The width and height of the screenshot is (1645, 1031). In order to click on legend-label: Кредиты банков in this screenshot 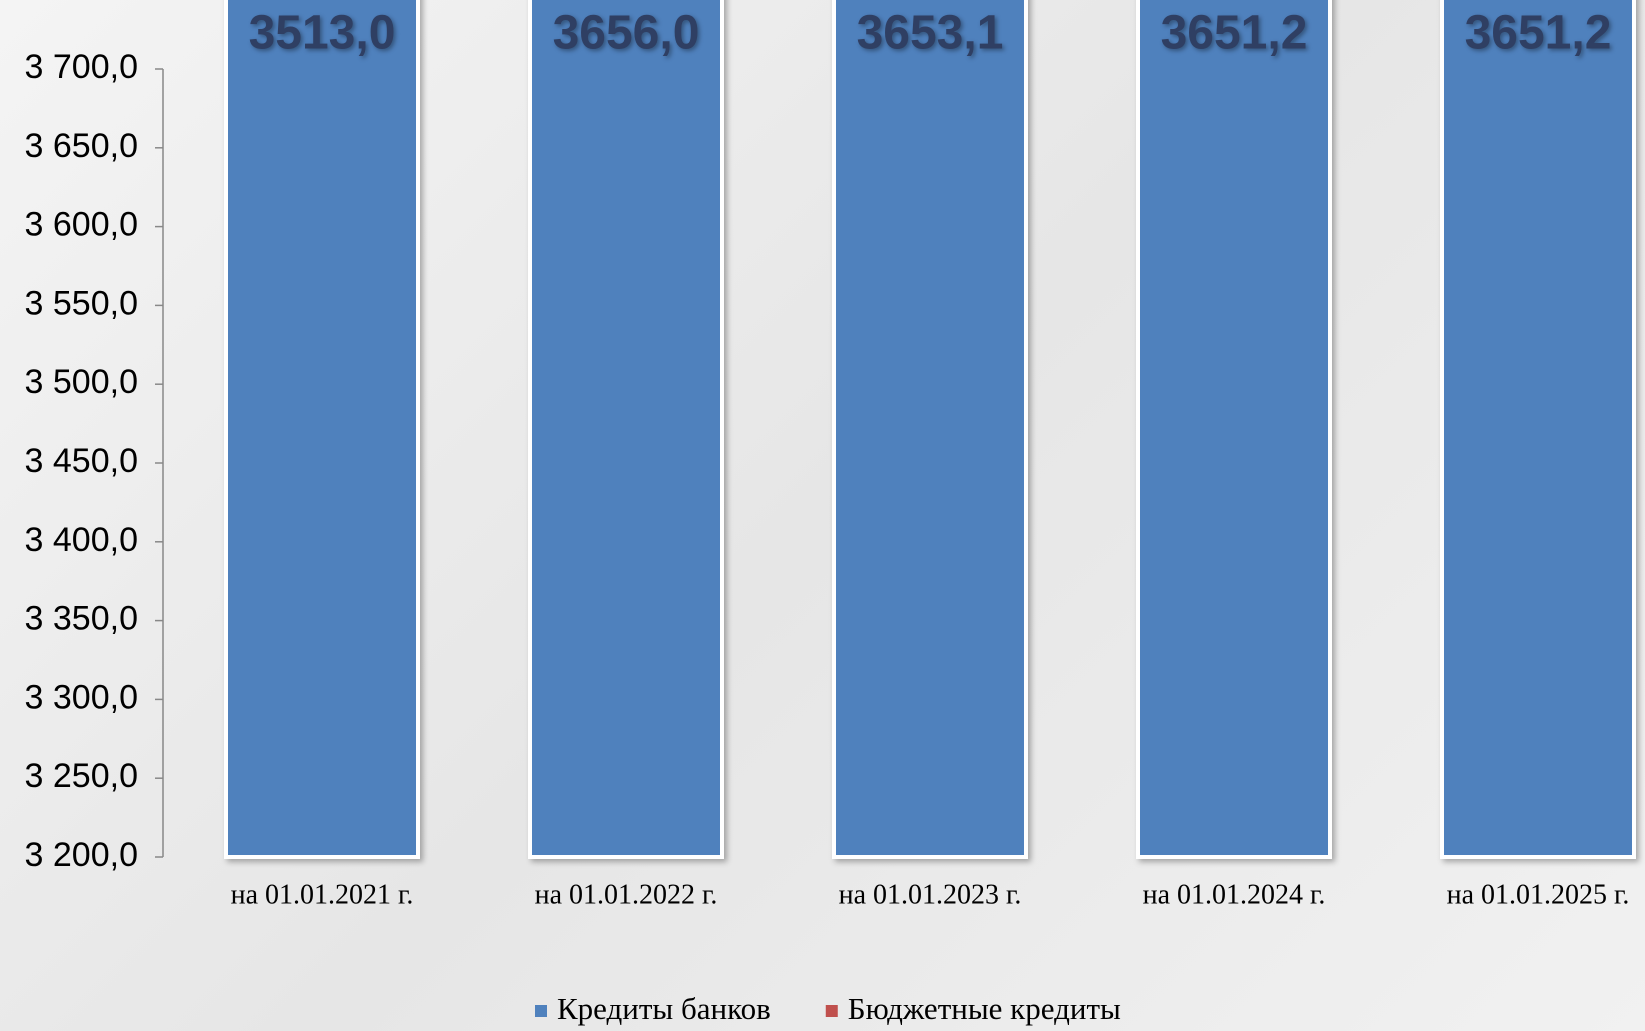, I will do `click(664, 1008)`.